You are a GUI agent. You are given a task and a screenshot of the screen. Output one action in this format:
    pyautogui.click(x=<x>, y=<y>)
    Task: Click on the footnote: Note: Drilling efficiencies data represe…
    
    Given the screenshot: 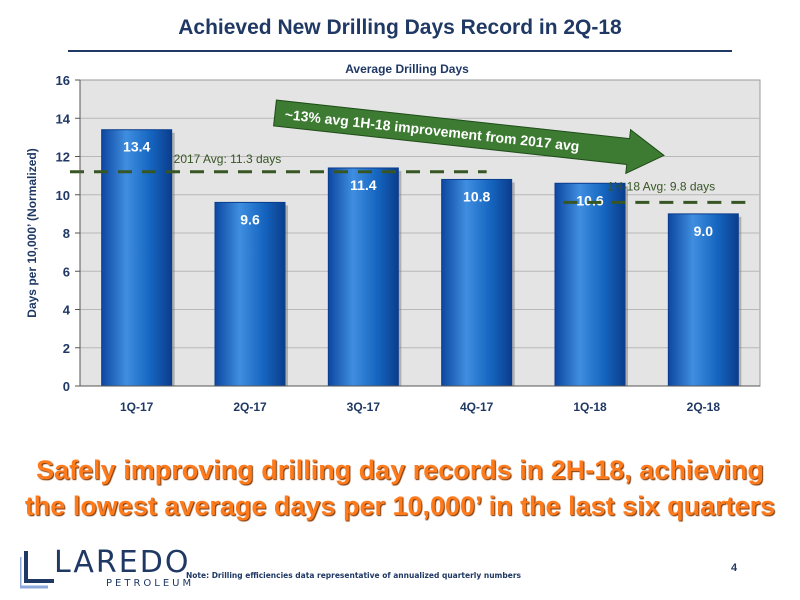 What is the action you would take?
    pyautogui.click(x=353, y=575)
    